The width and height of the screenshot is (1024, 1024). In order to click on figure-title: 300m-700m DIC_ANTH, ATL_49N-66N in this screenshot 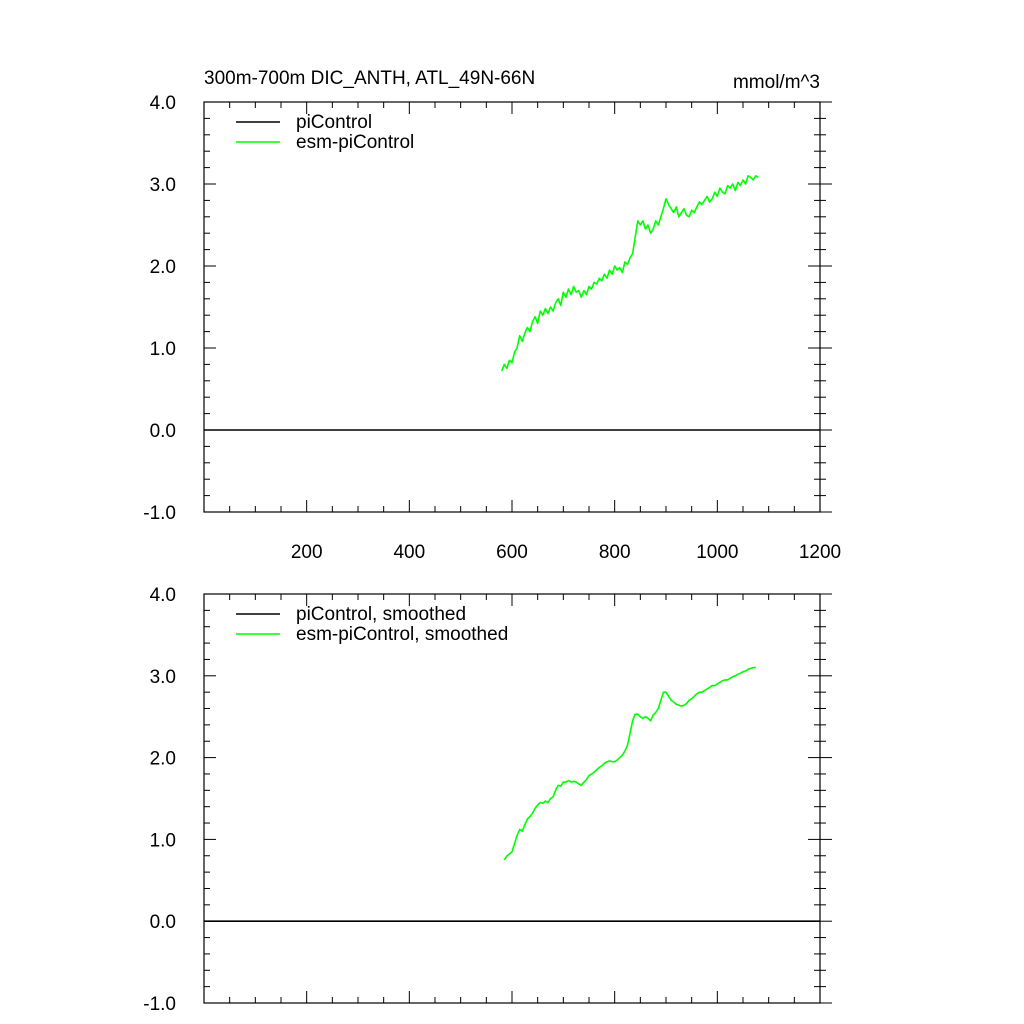, I will do `click(369, 78)`.